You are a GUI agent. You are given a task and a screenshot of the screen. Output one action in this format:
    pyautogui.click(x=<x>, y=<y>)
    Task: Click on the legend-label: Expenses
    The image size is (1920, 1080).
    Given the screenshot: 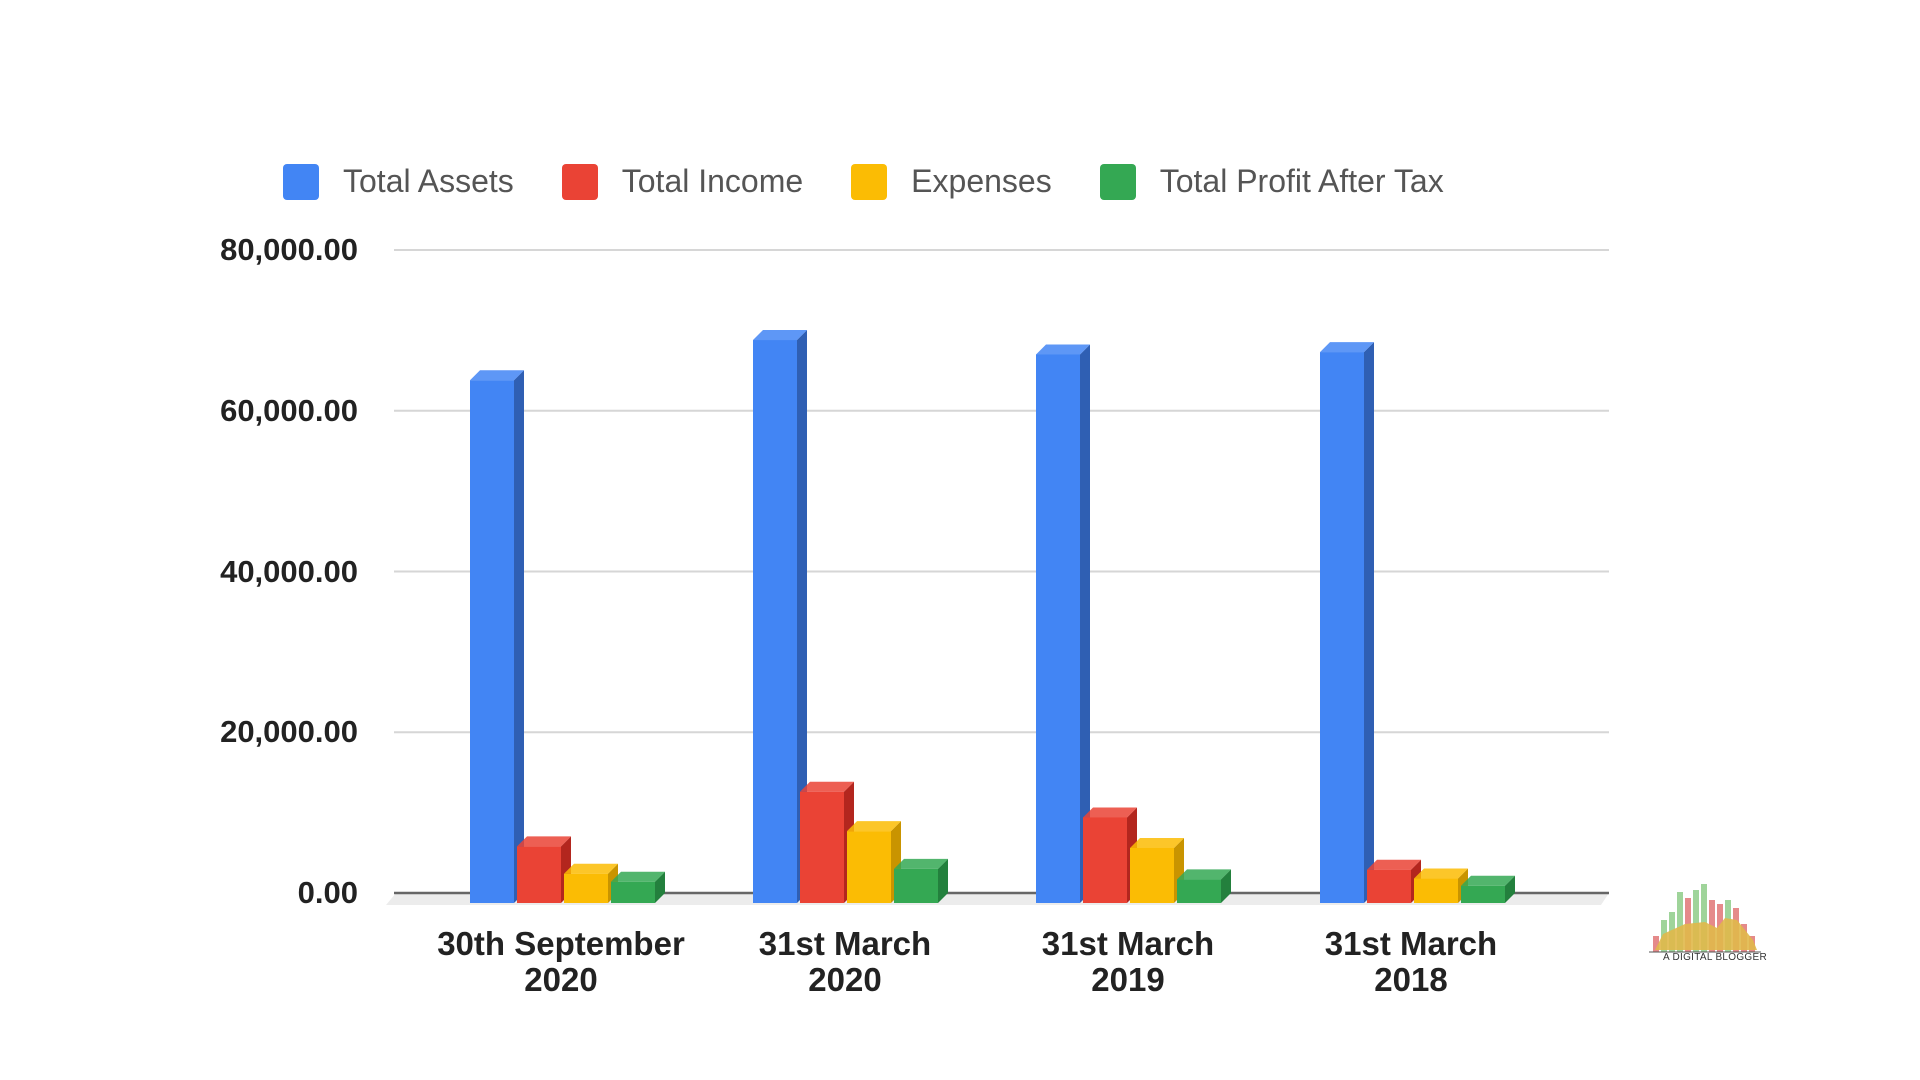 What is the action you would take?
    pyautogui.click(x=981, y=181)
    